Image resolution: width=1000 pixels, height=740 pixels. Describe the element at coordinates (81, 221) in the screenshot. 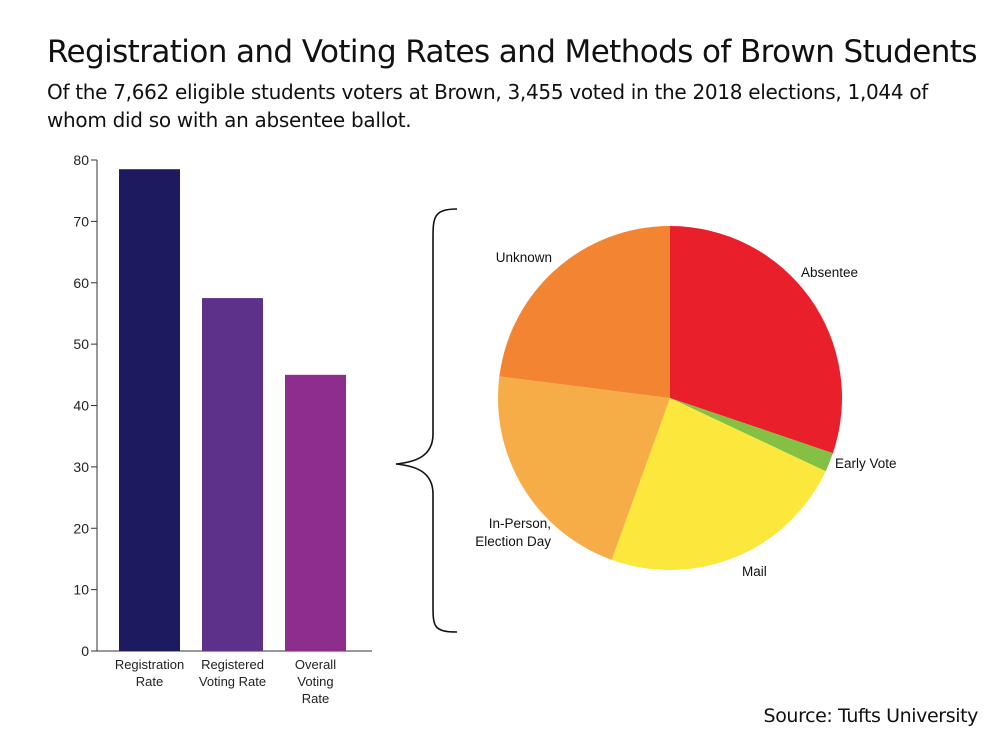

I see `y-tick-label: 70` at that location.